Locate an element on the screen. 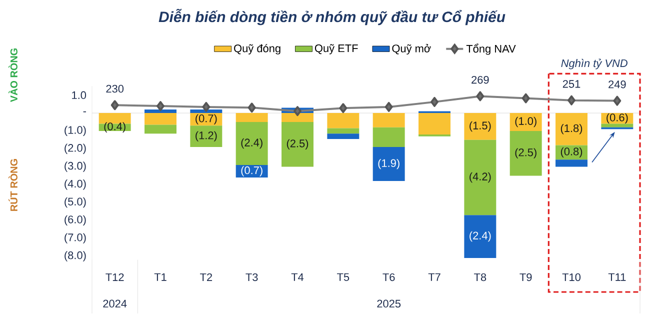 The height and width of the screenshot is (319, 664). legend-label: Quỹ ETF is located at coordinates (336, 49).